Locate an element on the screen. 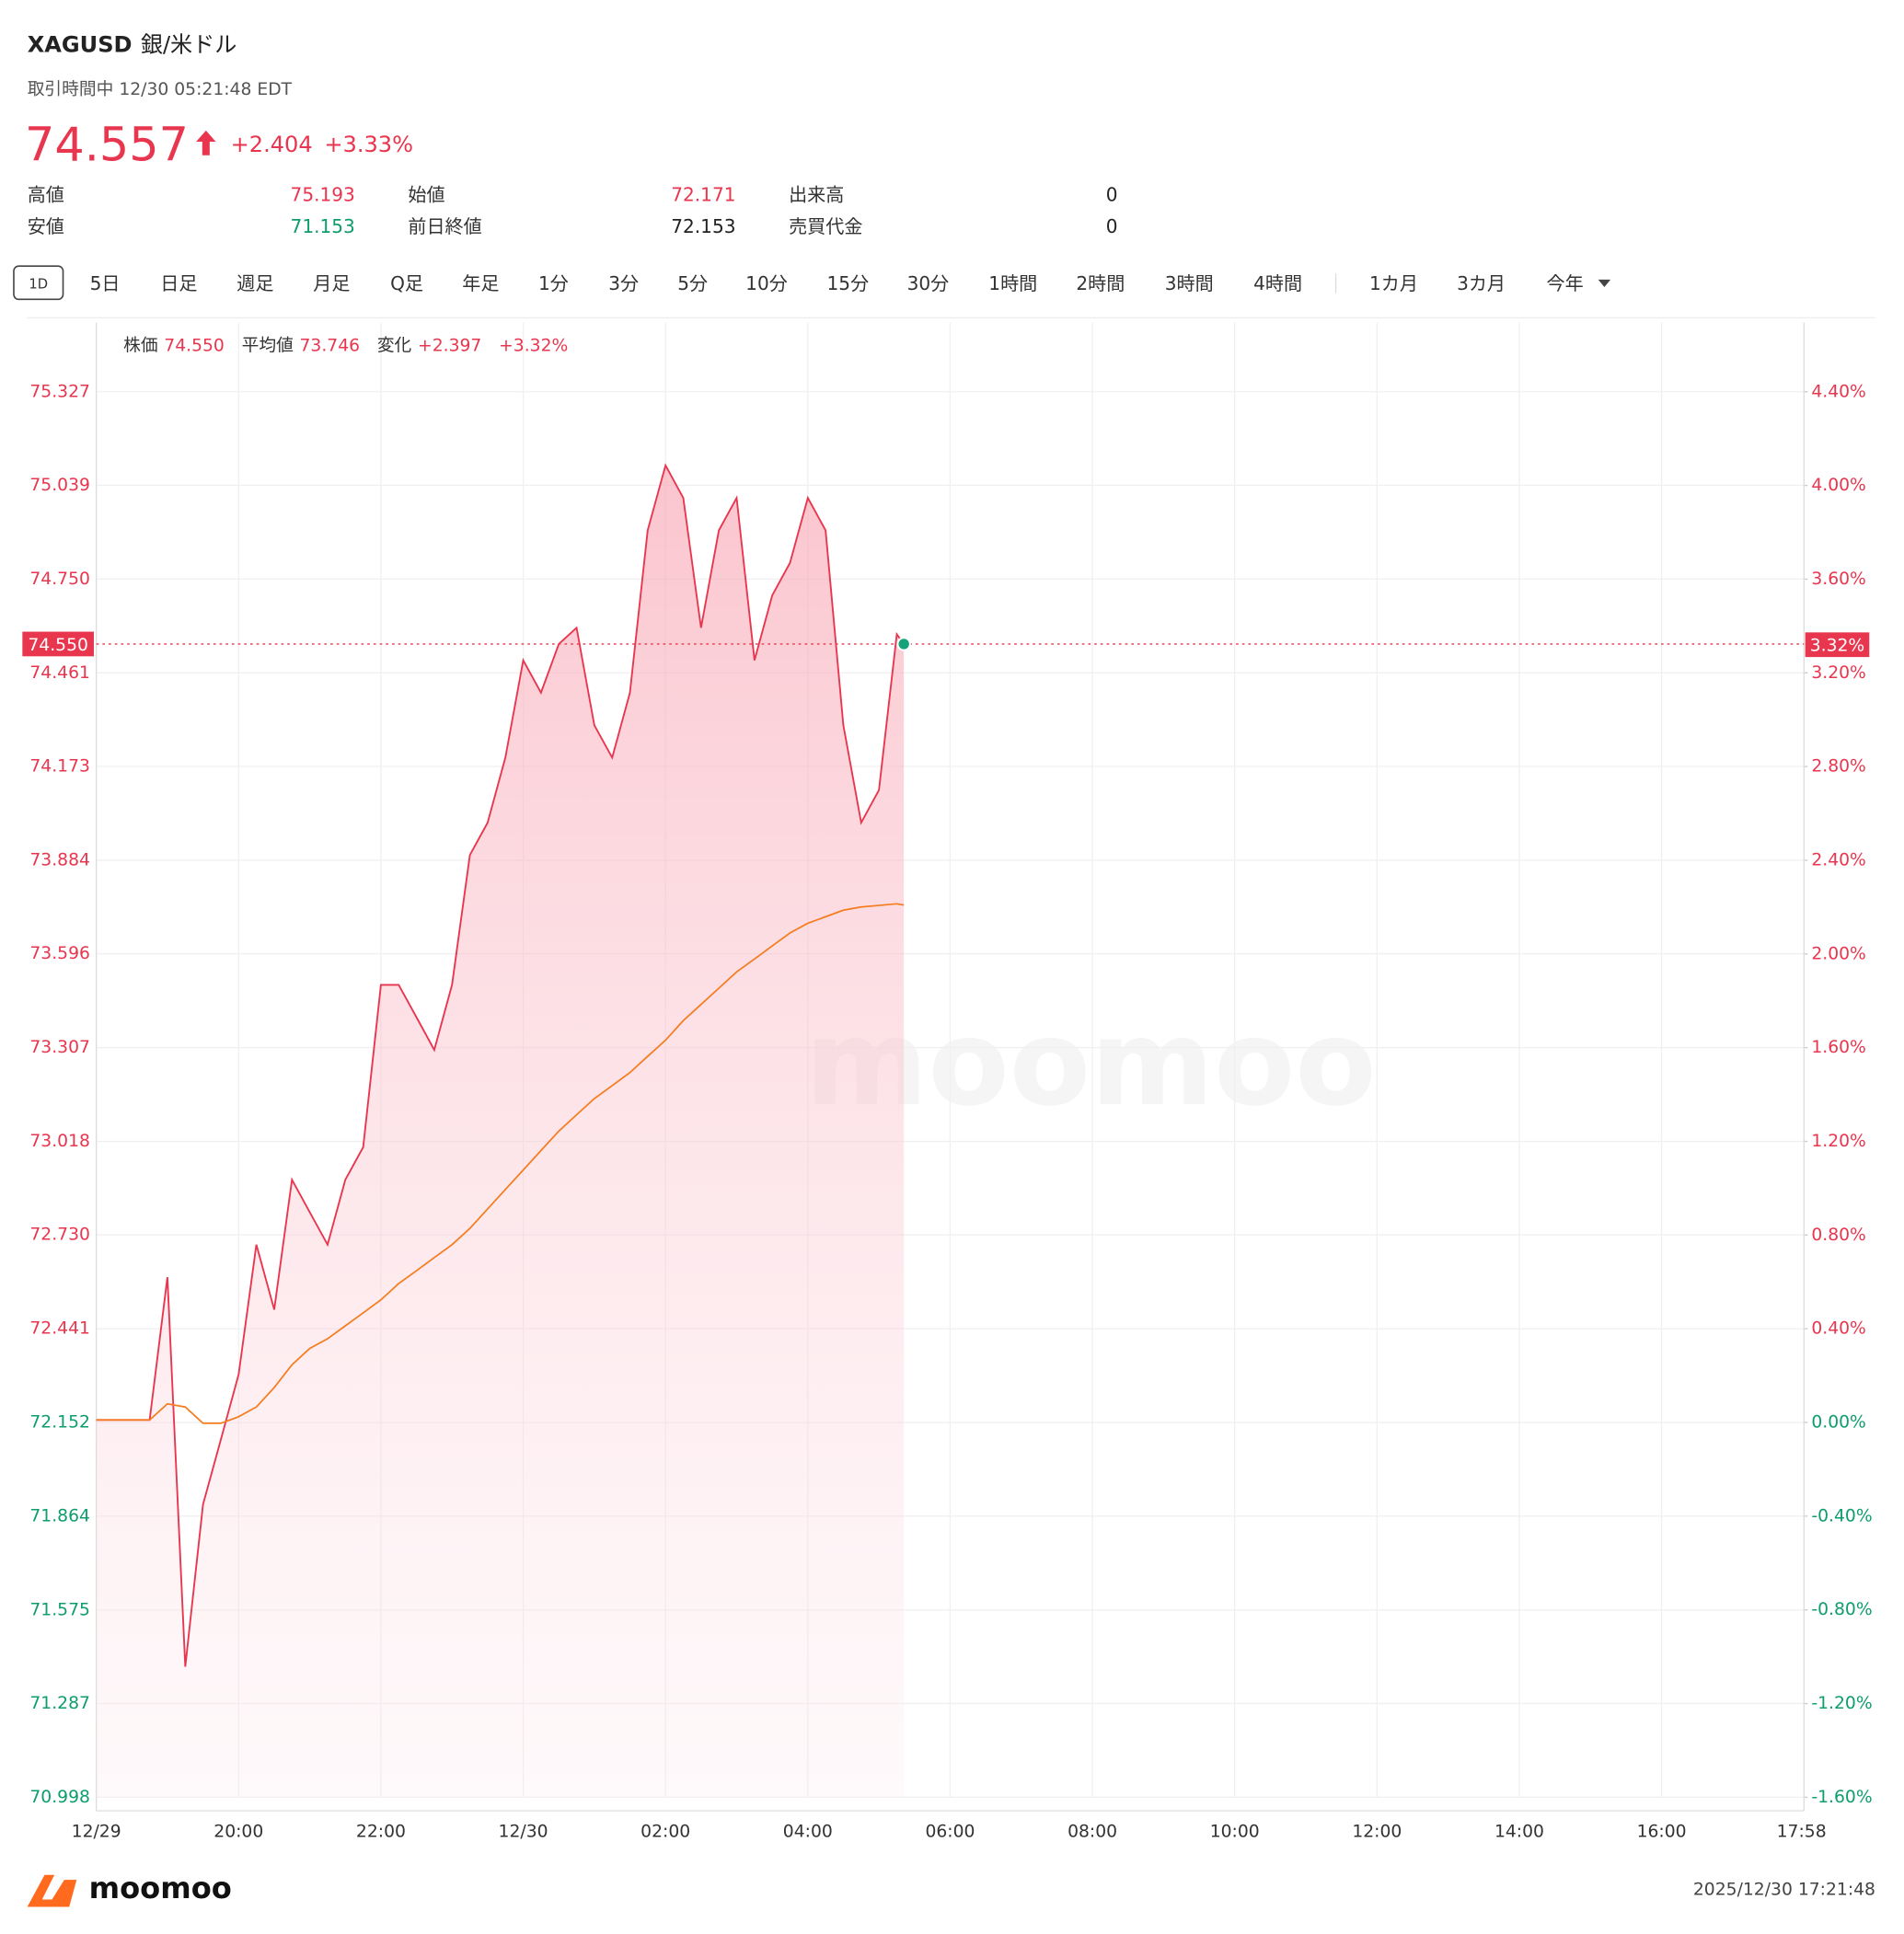  tab: 1時間 is located at coordinates (1012, 283).